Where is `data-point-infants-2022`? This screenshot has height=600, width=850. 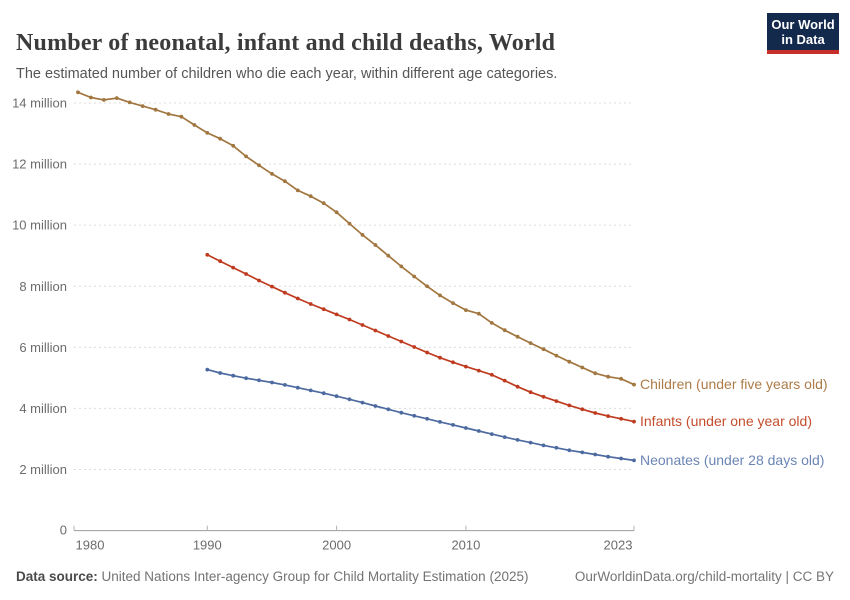
data-point-infants-2022 is located at coordinates (621, 418).